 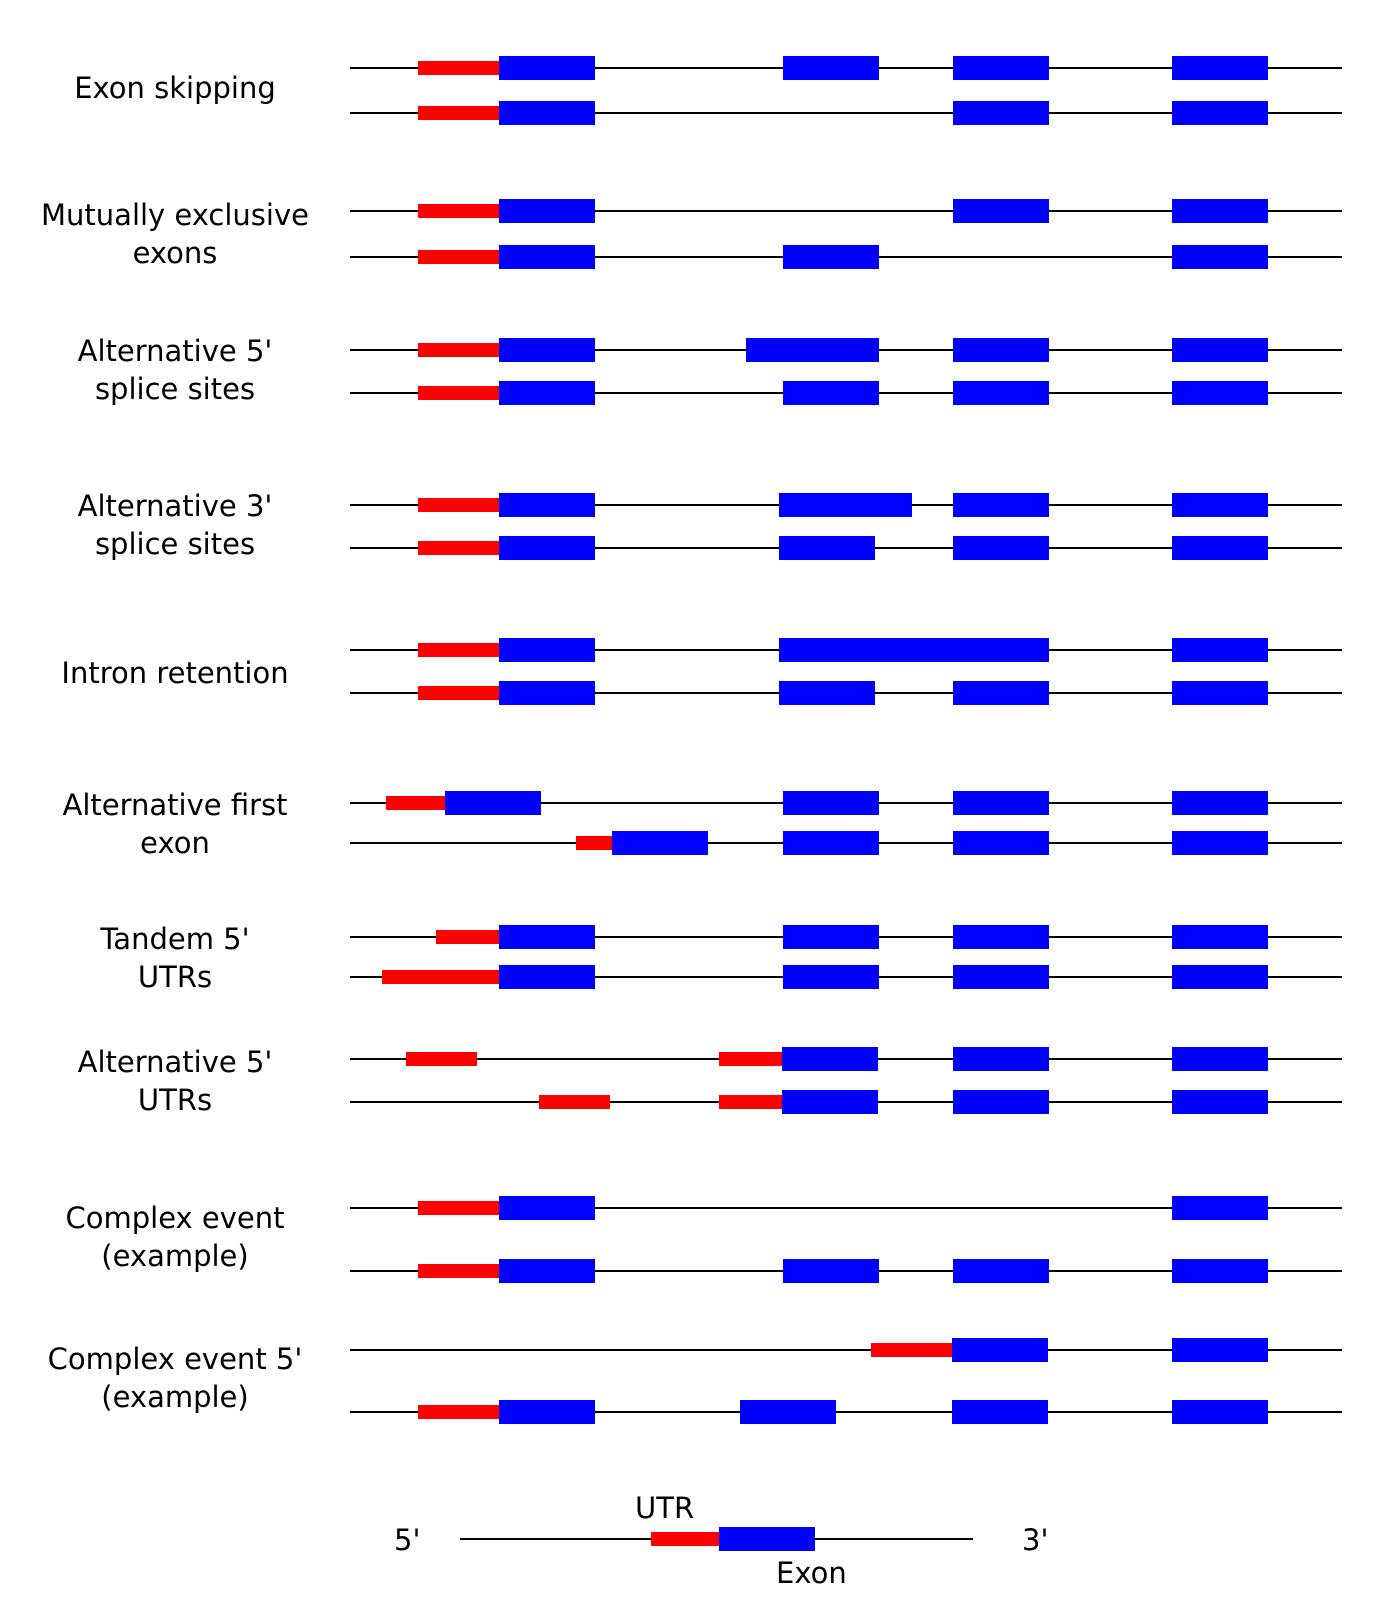 I want to click on event-label-line: Complex event 5', so click(x=175, y=1359).